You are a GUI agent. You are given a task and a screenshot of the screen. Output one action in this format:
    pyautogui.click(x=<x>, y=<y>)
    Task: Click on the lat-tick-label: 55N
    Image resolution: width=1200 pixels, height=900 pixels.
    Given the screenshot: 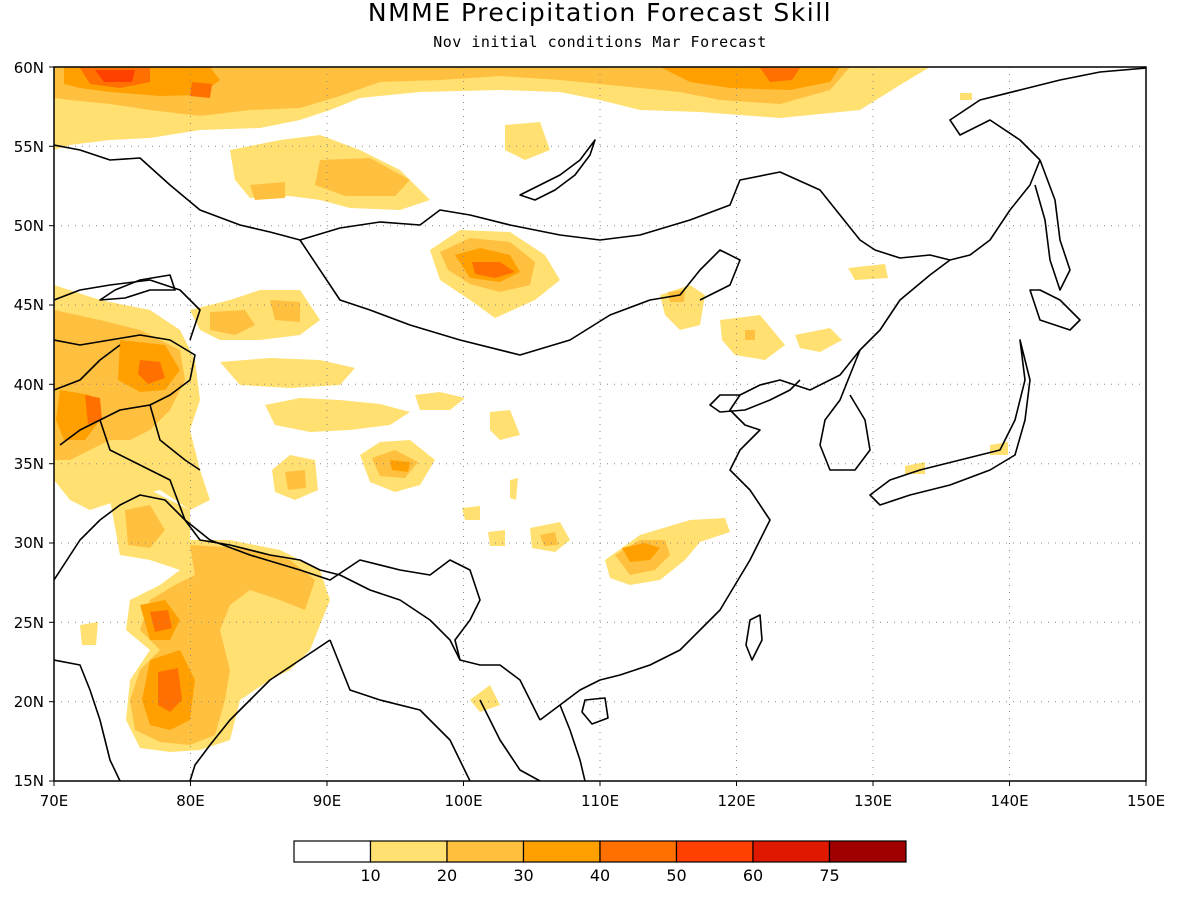 What is the action you would take?
    pyautogui.click(x=29, y=147)
    